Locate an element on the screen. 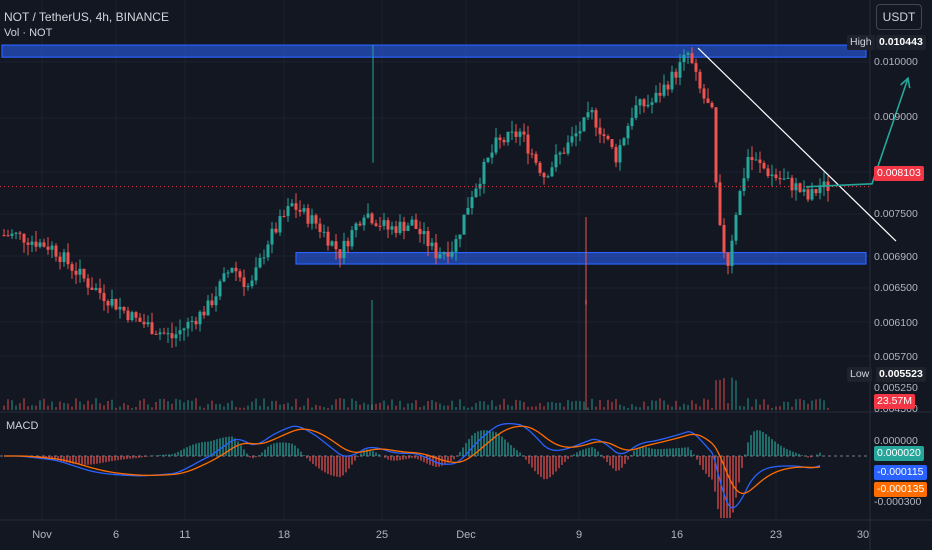  macd-line-badge: -0.000115 is located at coordinates (900, 472).